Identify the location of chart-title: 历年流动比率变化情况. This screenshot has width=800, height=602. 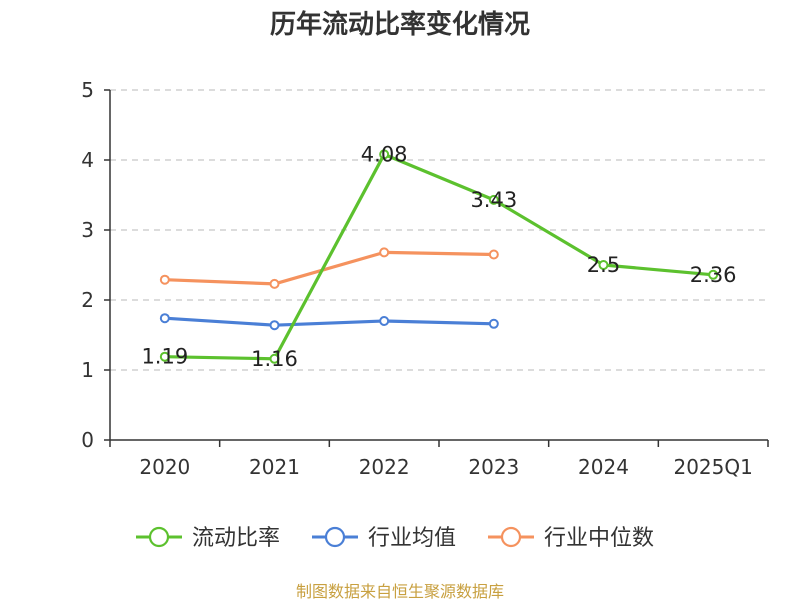
(399, 25).